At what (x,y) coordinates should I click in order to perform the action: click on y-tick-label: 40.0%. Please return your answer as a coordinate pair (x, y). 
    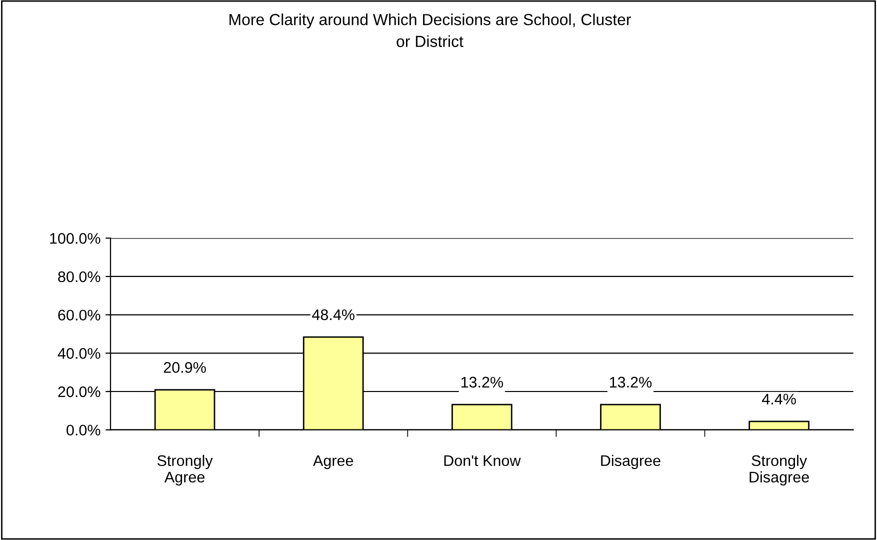
    Looking at the image, I should click on (79, 353).